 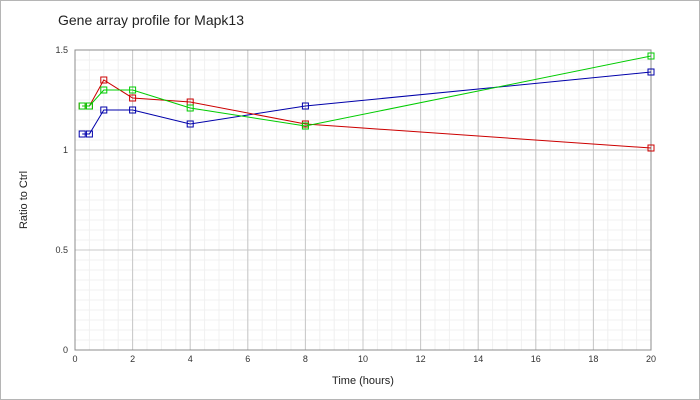 I want to click on y-tick-label: 1.5, so click(x=61, y=50).